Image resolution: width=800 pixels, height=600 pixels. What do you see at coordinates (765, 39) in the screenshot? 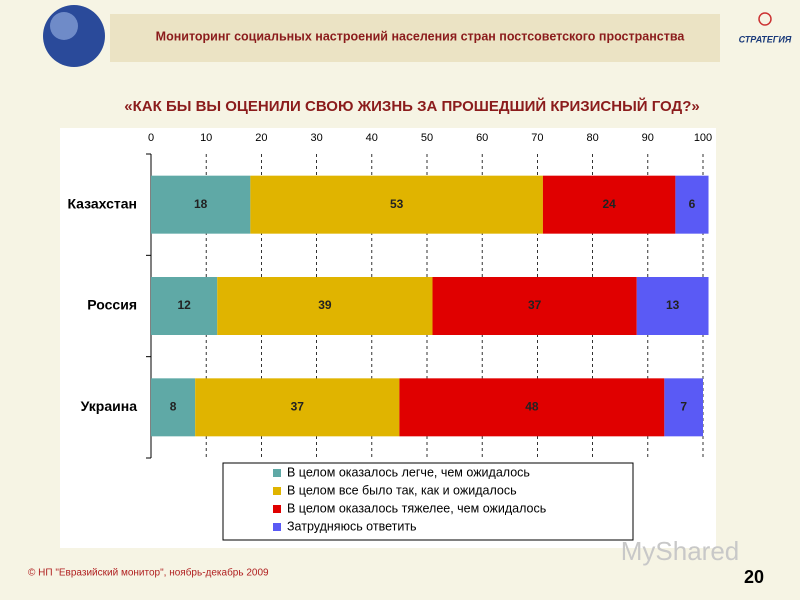
I see `logo: СТРАТЕГИЯ` at bounding box center [765, 39].